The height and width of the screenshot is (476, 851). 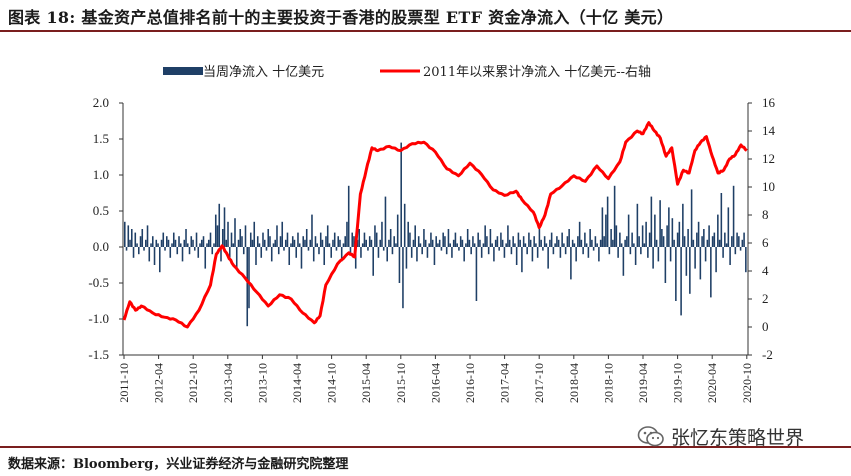 I want to click on x-tick-label: 2018-04, so click(x=574, y=383).